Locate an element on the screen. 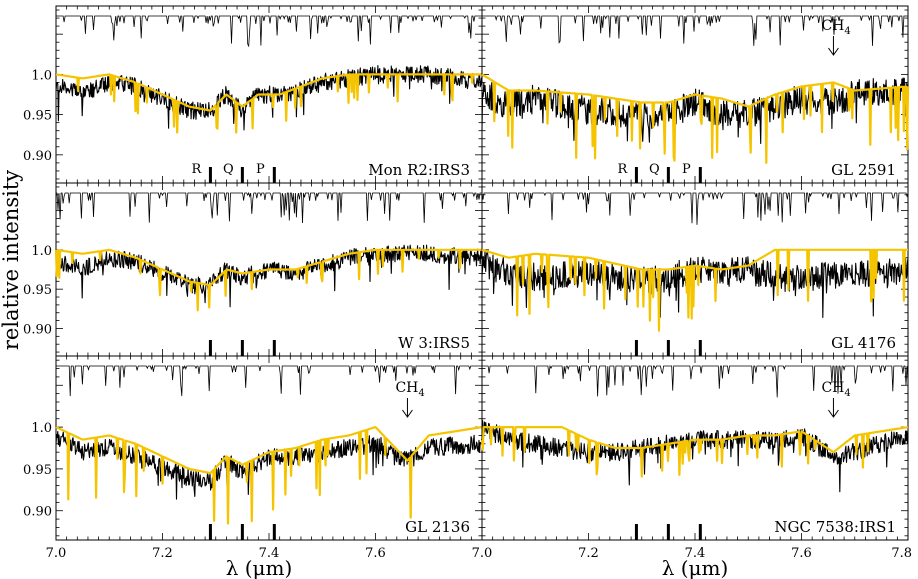 Image resolution: width=918 pixels, height=579 pixels. panel-1: R Q P GL 2591 CH4 is located at coordinates (695, 94).